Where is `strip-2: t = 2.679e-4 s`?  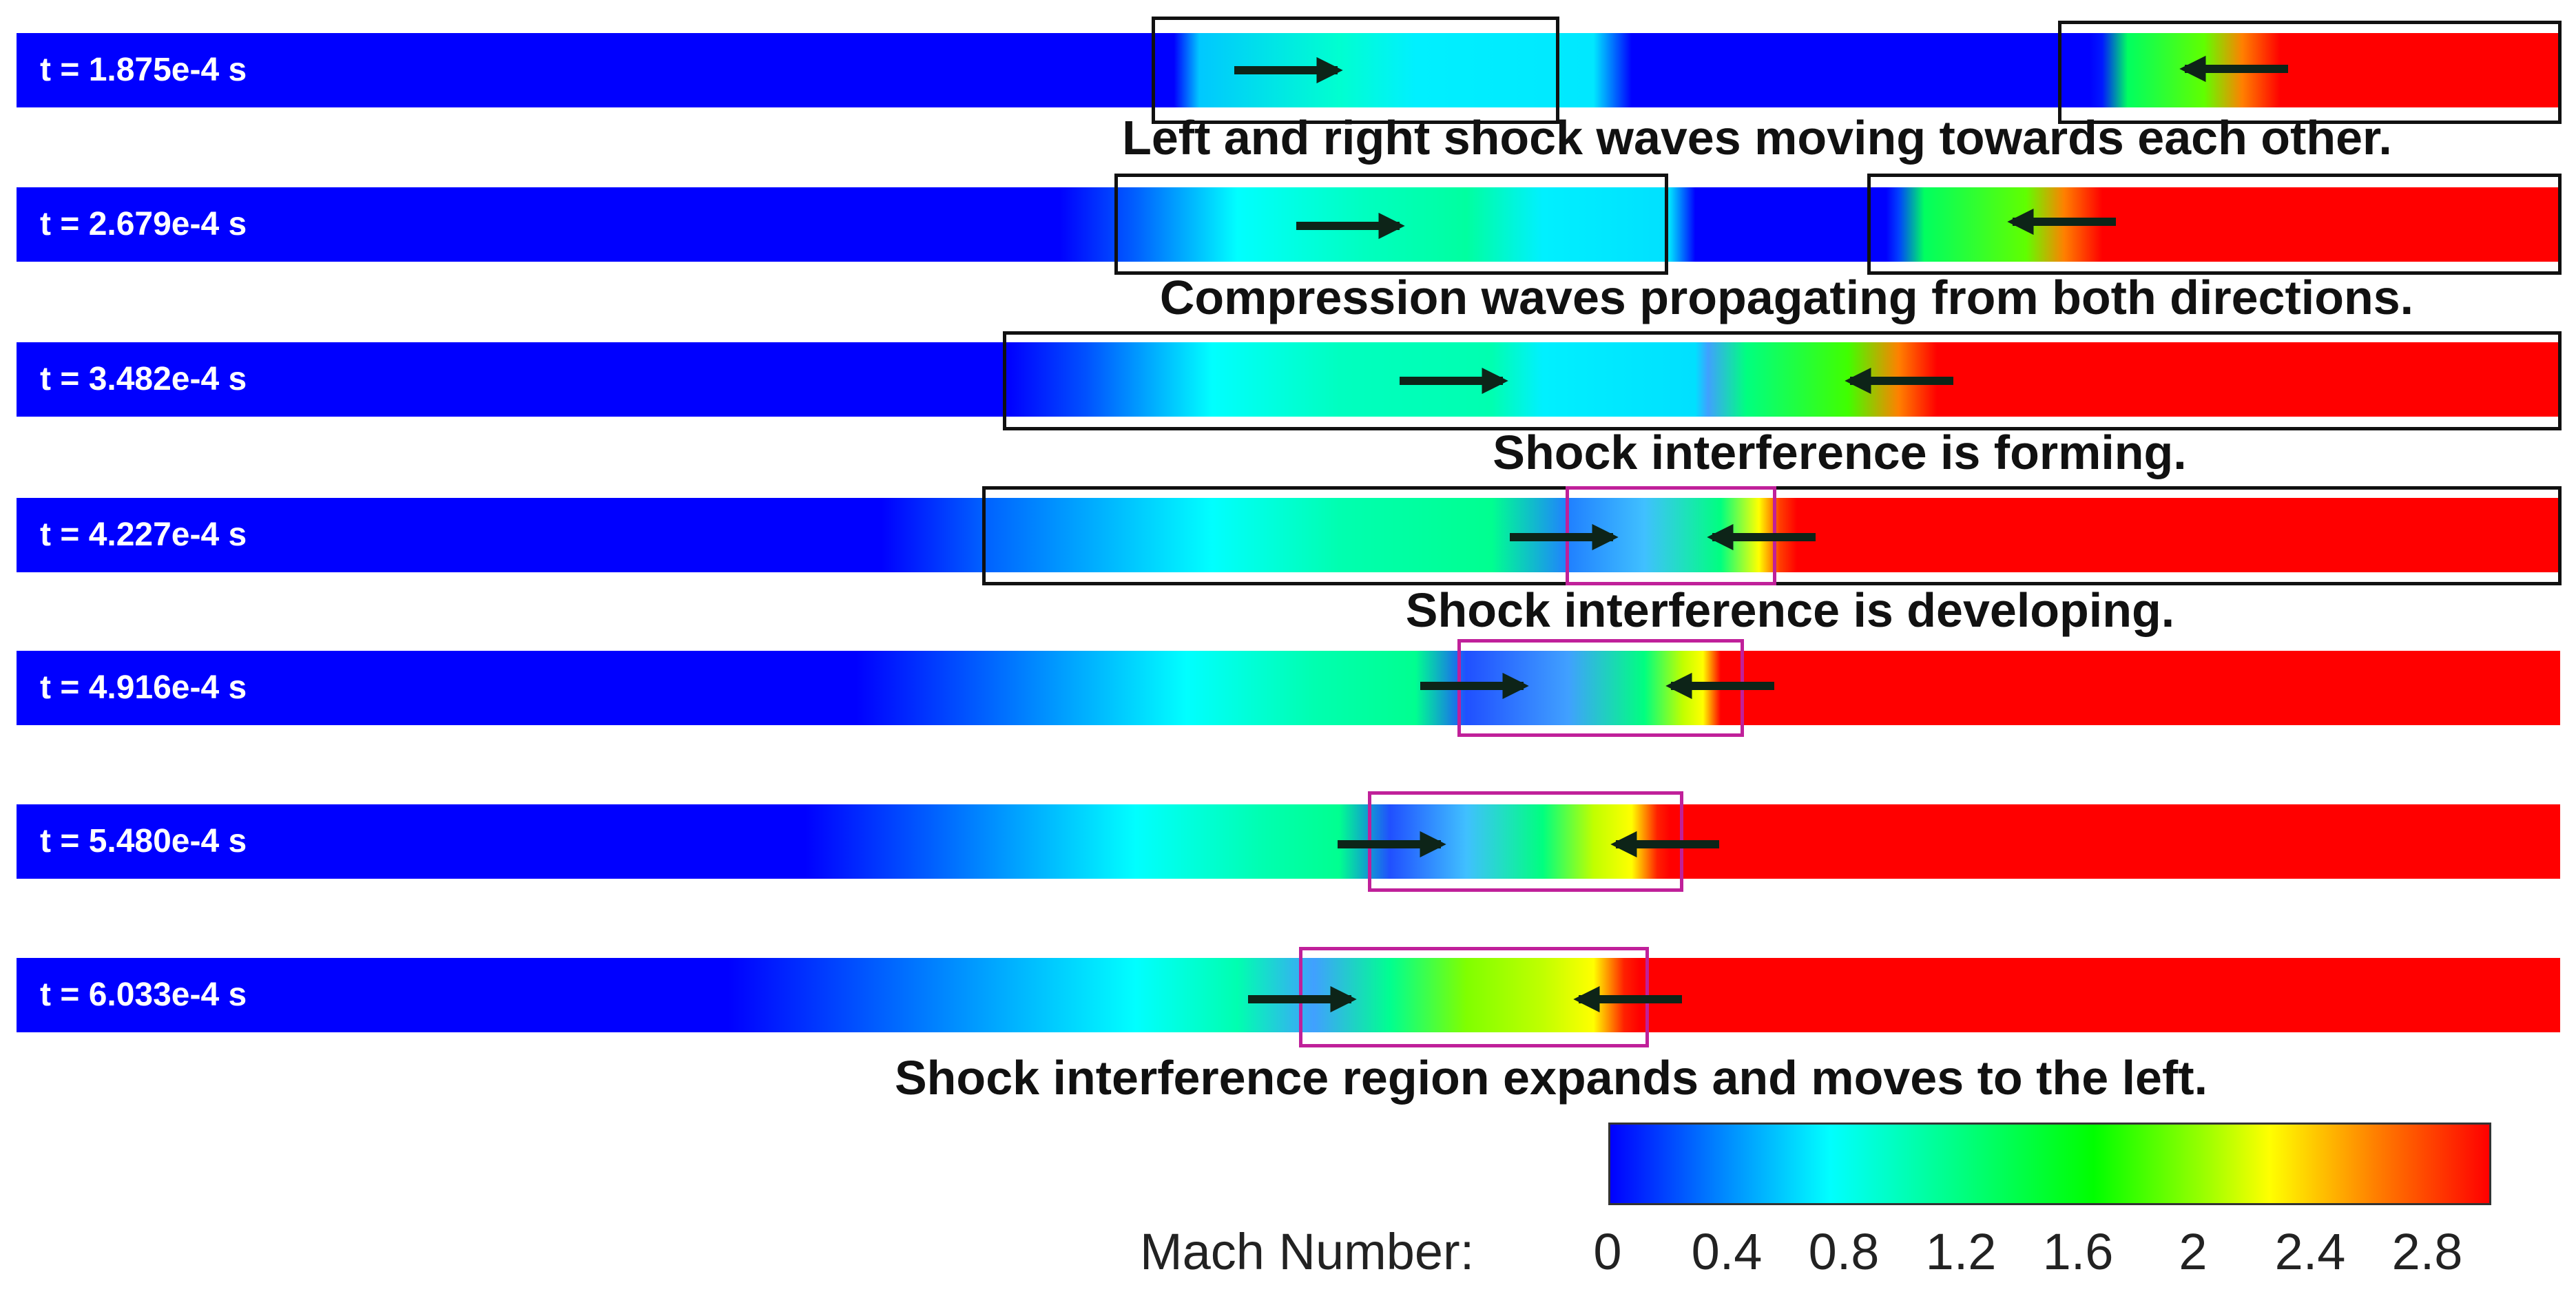 strip-2: t = 2.679e-4 s is located at coordinates (1288, 224).